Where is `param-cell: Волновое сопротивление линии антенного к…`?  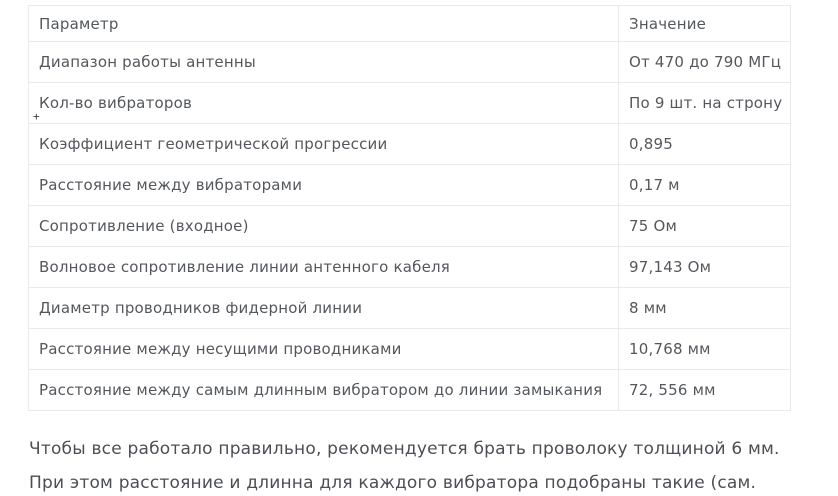 param-cell: Волновое сопротивление линии антенного к… is located at coordinates (323, 267).